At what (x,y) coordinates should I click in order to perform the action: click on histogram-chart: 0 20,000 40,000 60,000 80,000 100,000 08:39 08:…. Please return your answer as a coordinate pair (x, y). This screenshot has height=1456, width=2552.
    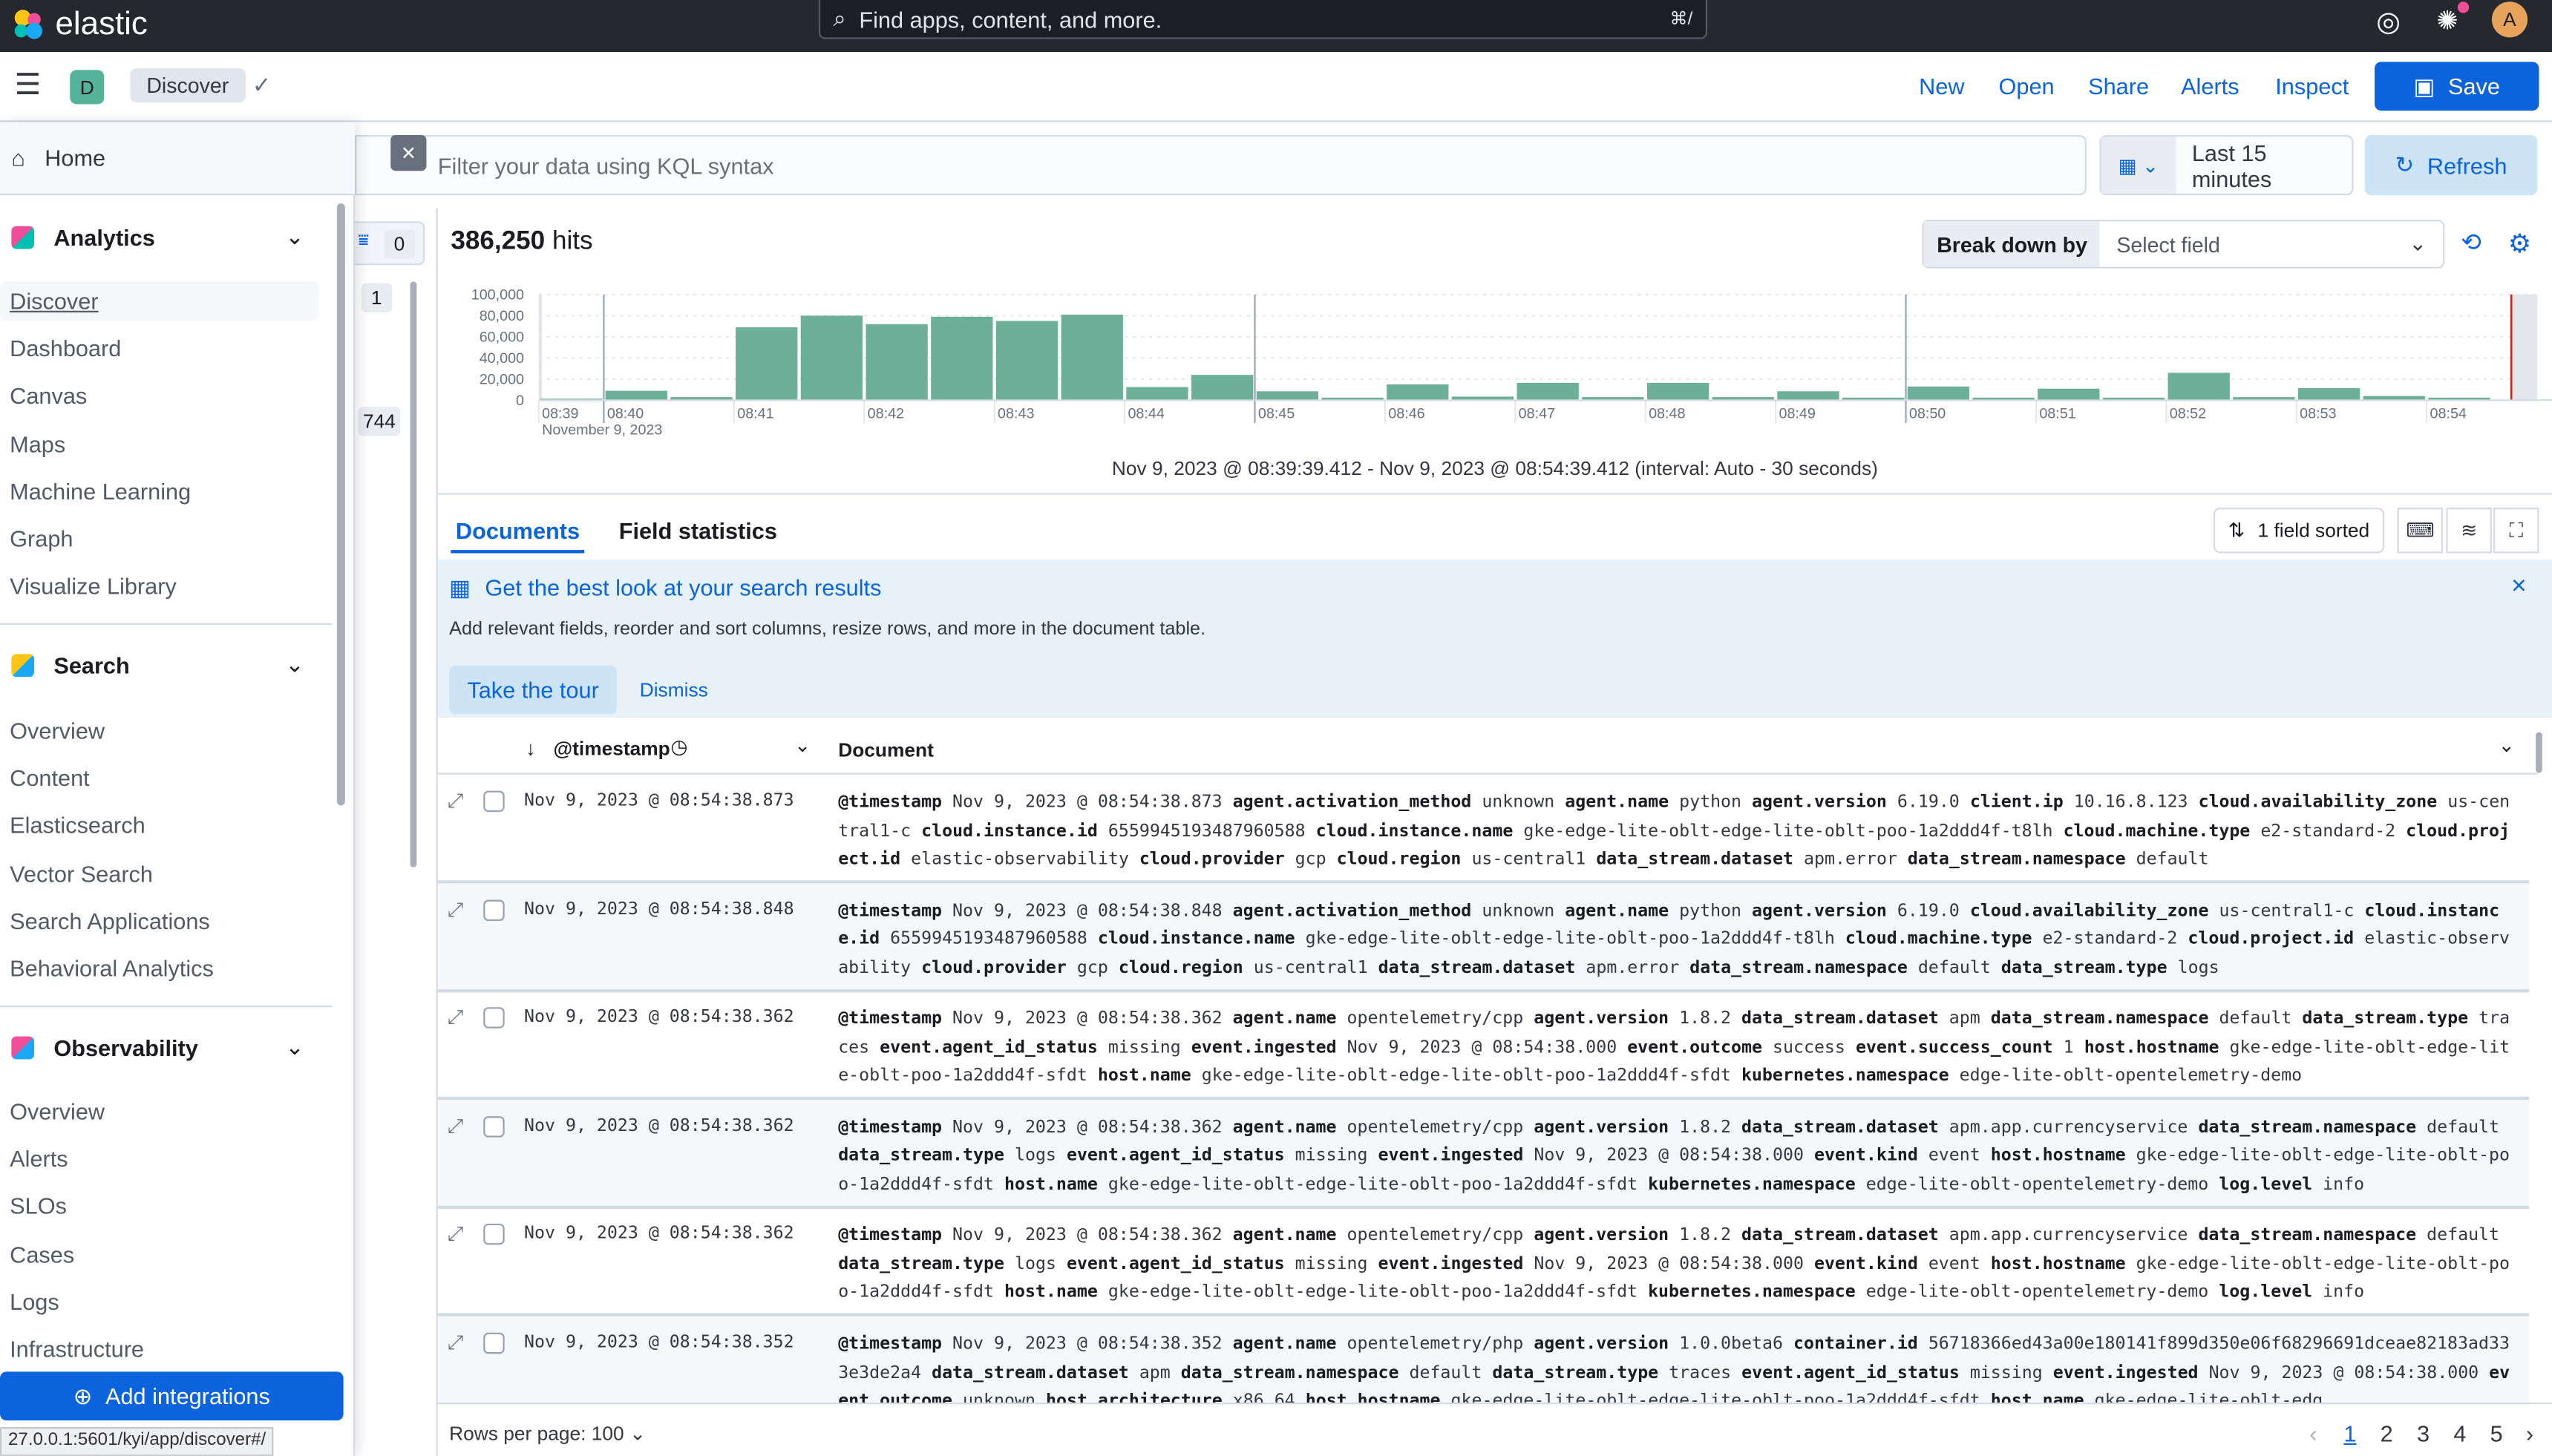
    Looking at the image, I should click on (1495, 365).